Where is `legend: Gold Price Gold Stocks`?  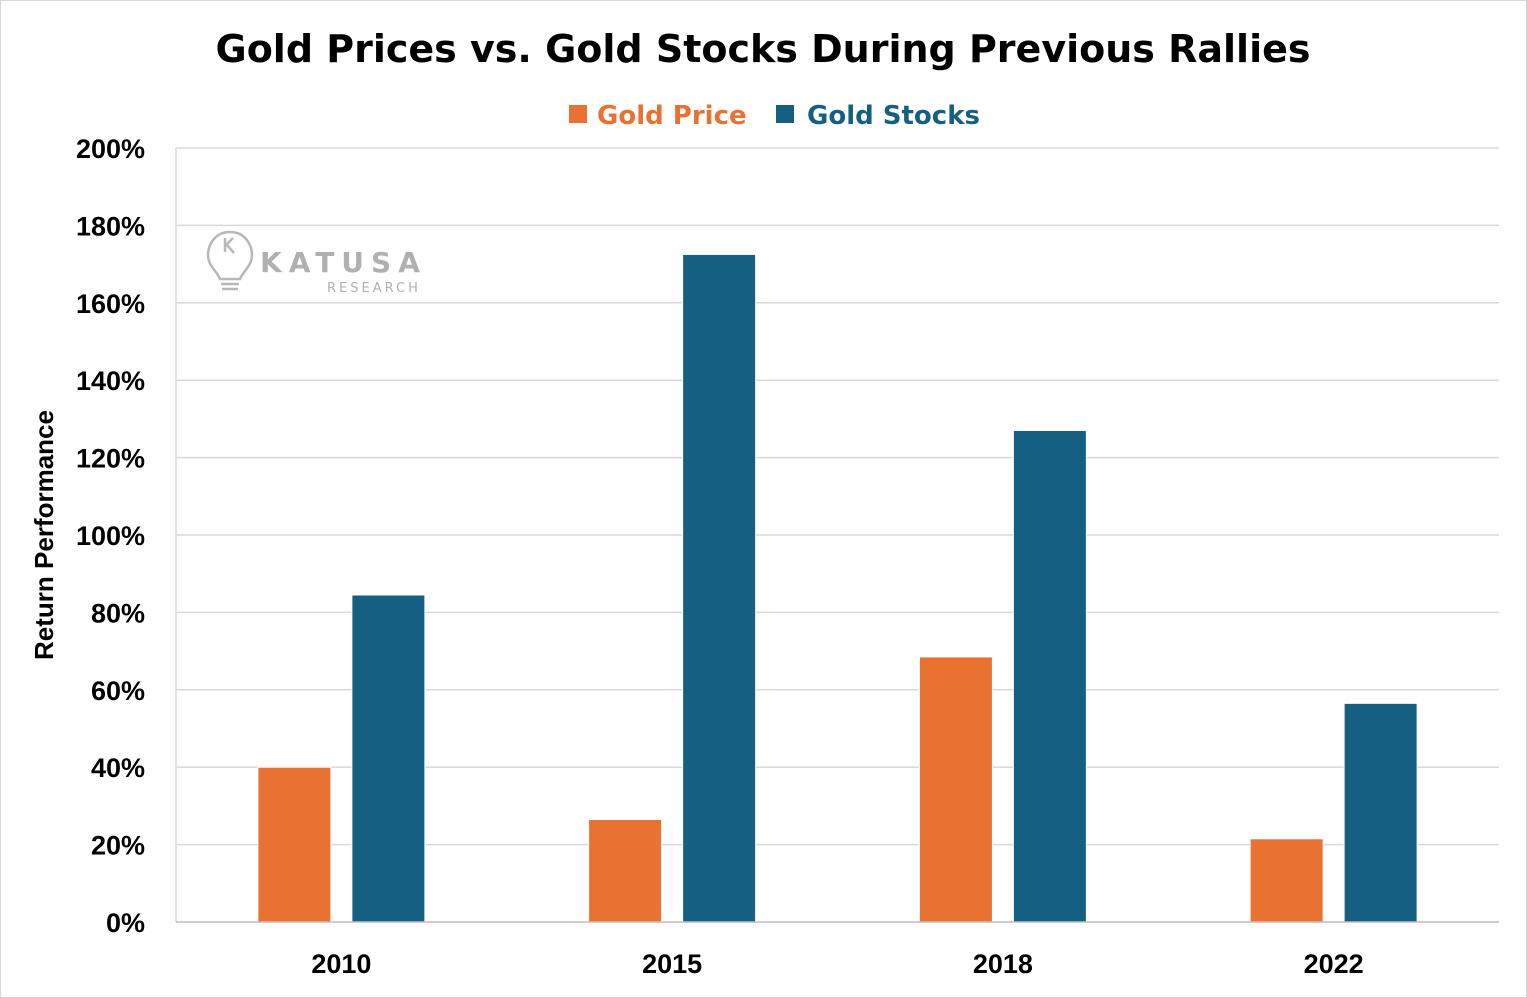
legend: Gold Price Gold Stocks is located at coordinates (774, 116).